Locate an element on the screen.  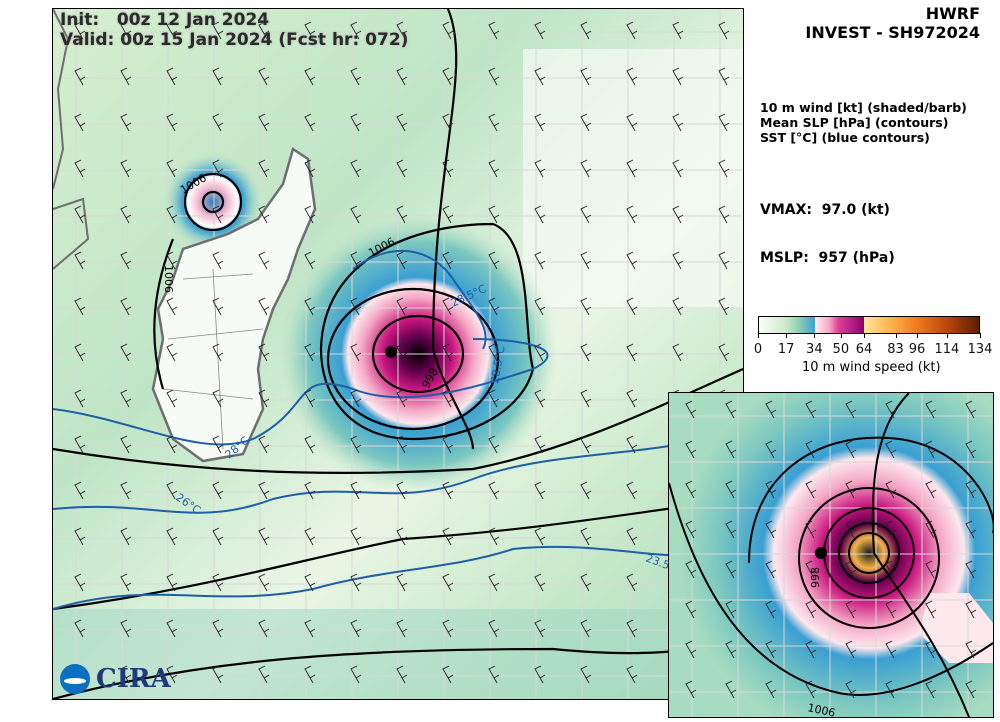
model-name: HWRF is located at coordinates (952, 13).